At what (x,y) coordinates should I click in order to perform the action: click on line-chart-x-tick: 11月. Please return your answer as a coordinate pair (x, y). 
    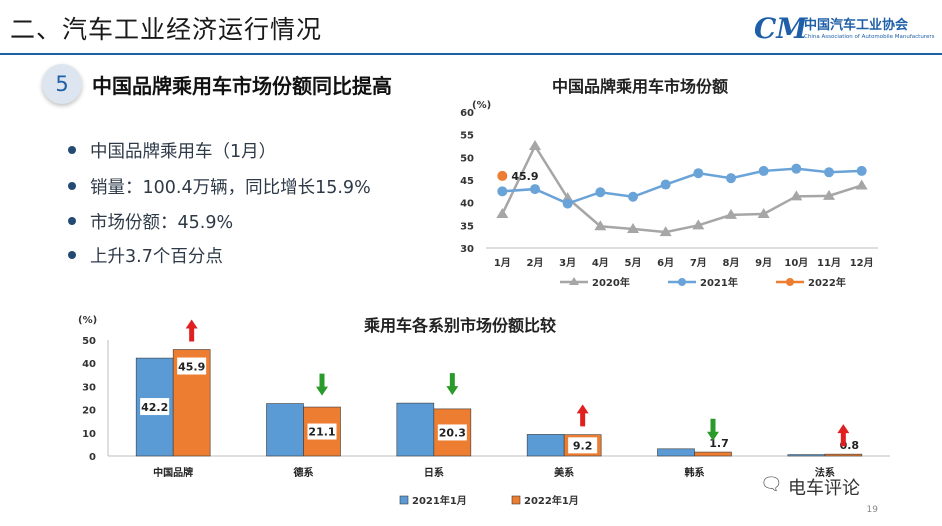
    Looking at the image, I should click on (829, 263).